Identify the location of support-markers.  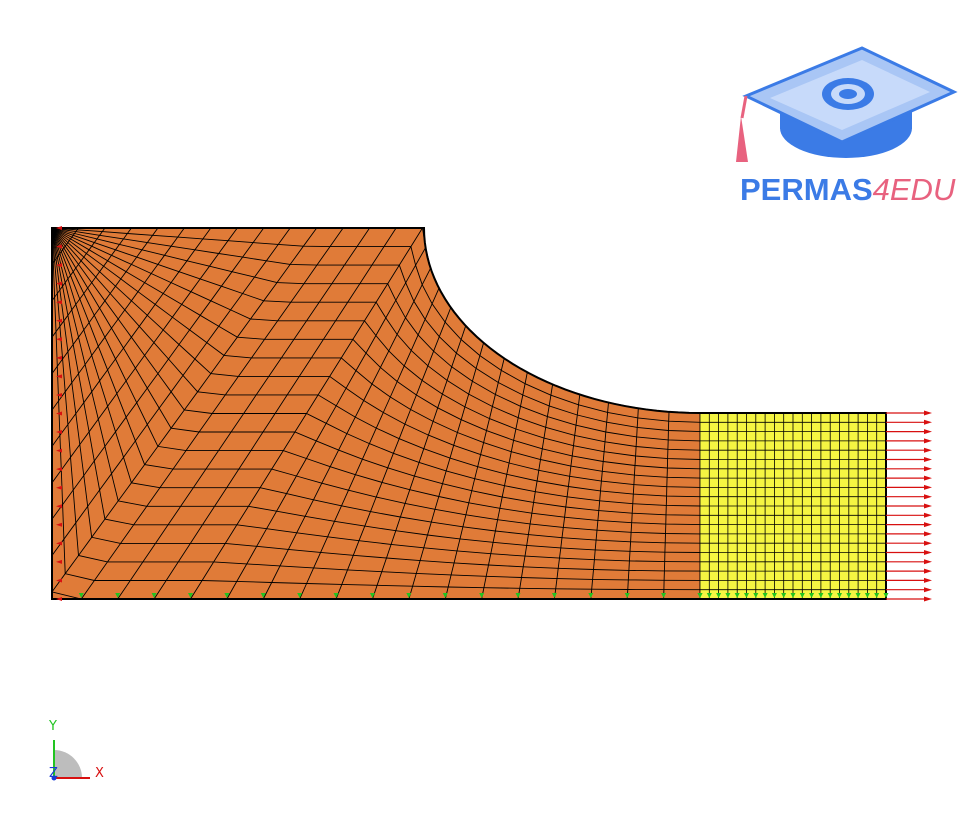
(483, 595).